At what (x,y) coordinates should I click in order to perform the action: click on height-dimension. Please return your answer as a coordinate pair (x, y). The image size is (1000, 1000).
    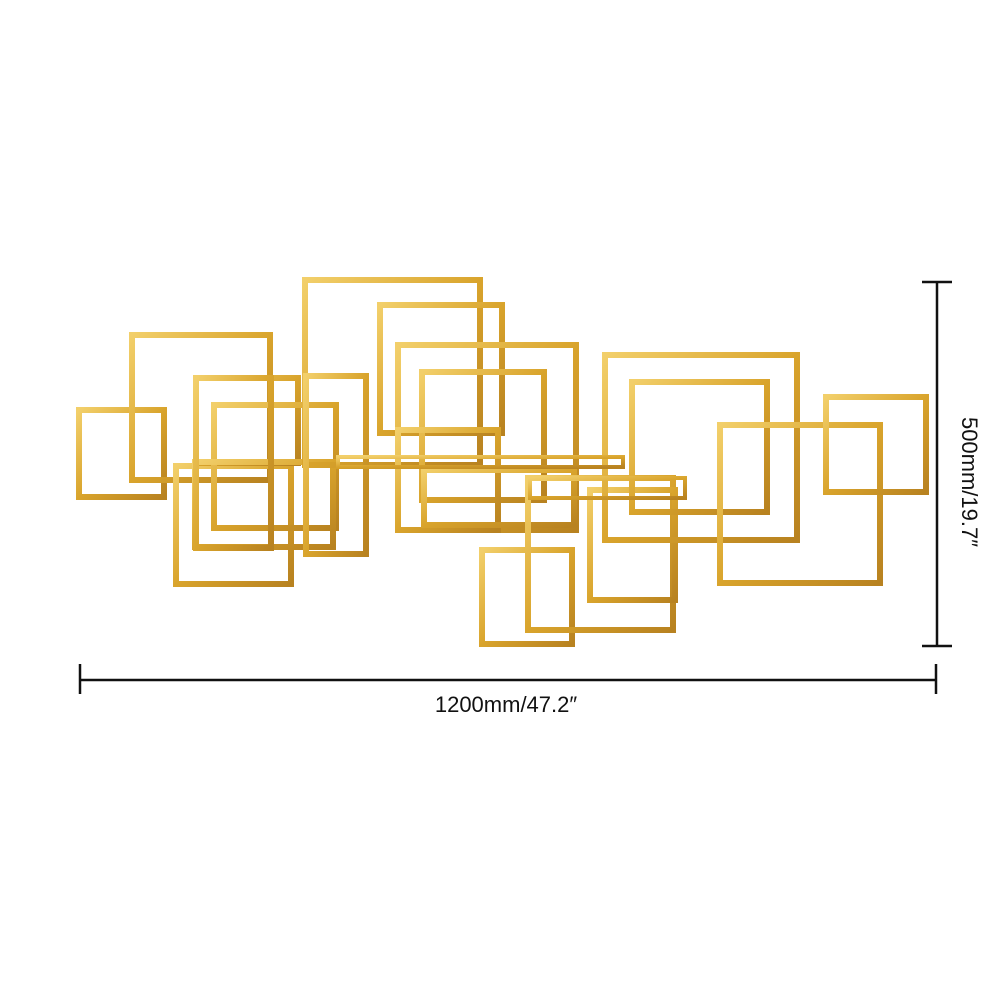
    Looking at the image, I should click on (937, 464).